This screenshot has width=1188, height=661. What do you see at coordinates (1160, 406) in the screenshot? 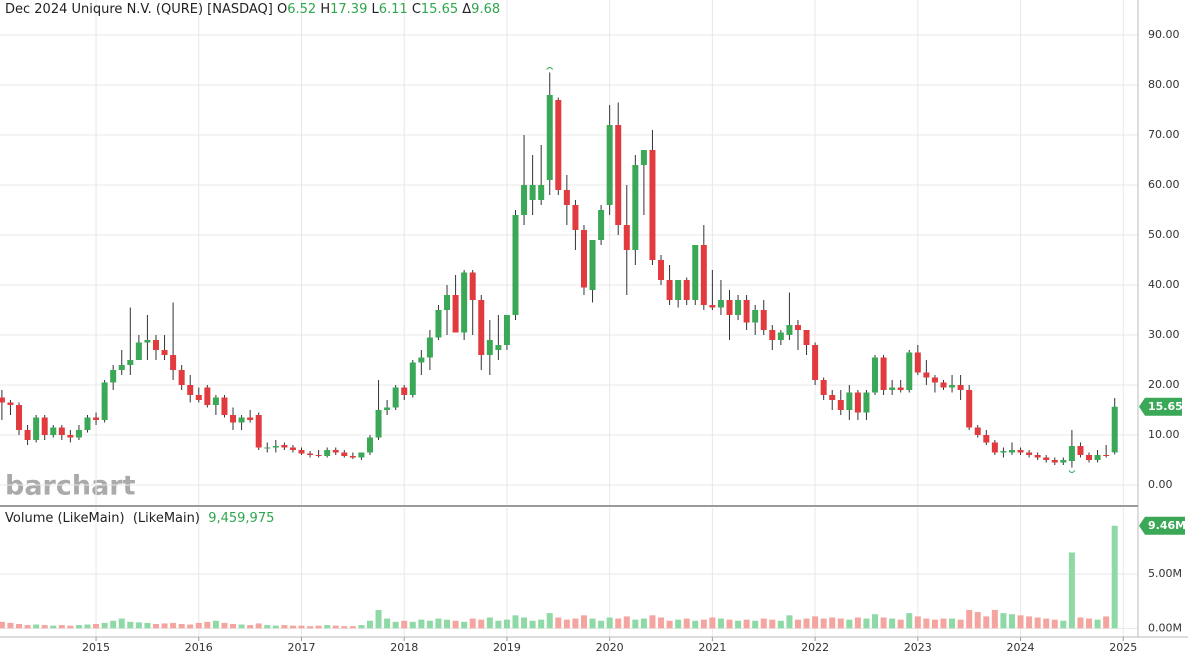
I see `last-price-tag` at bounding box center [1160, 406].